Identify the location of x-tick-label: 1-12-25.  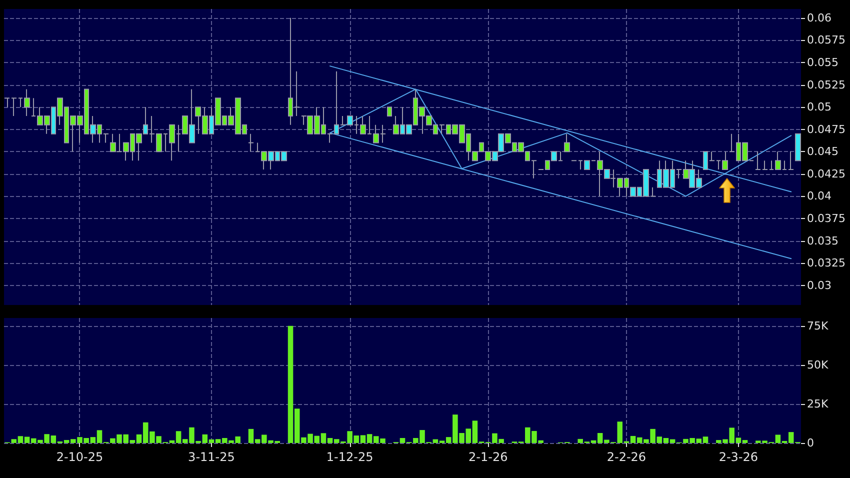
(350, 457).